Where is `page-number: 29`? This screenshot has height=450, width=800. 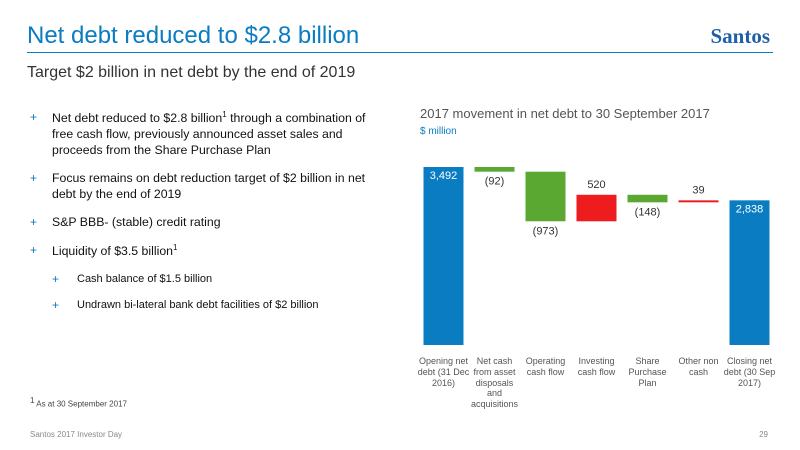
page-number: 29 is located at coordinates (763, 434).